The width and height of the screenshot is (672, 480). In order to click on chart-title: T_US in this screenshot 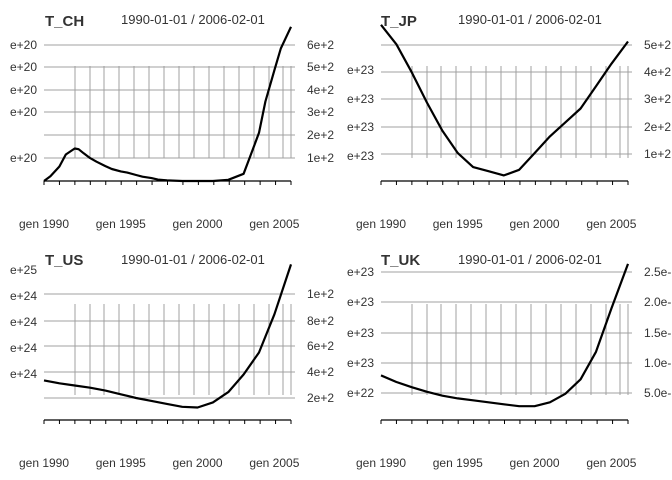, I will do `click(64, 260)`.